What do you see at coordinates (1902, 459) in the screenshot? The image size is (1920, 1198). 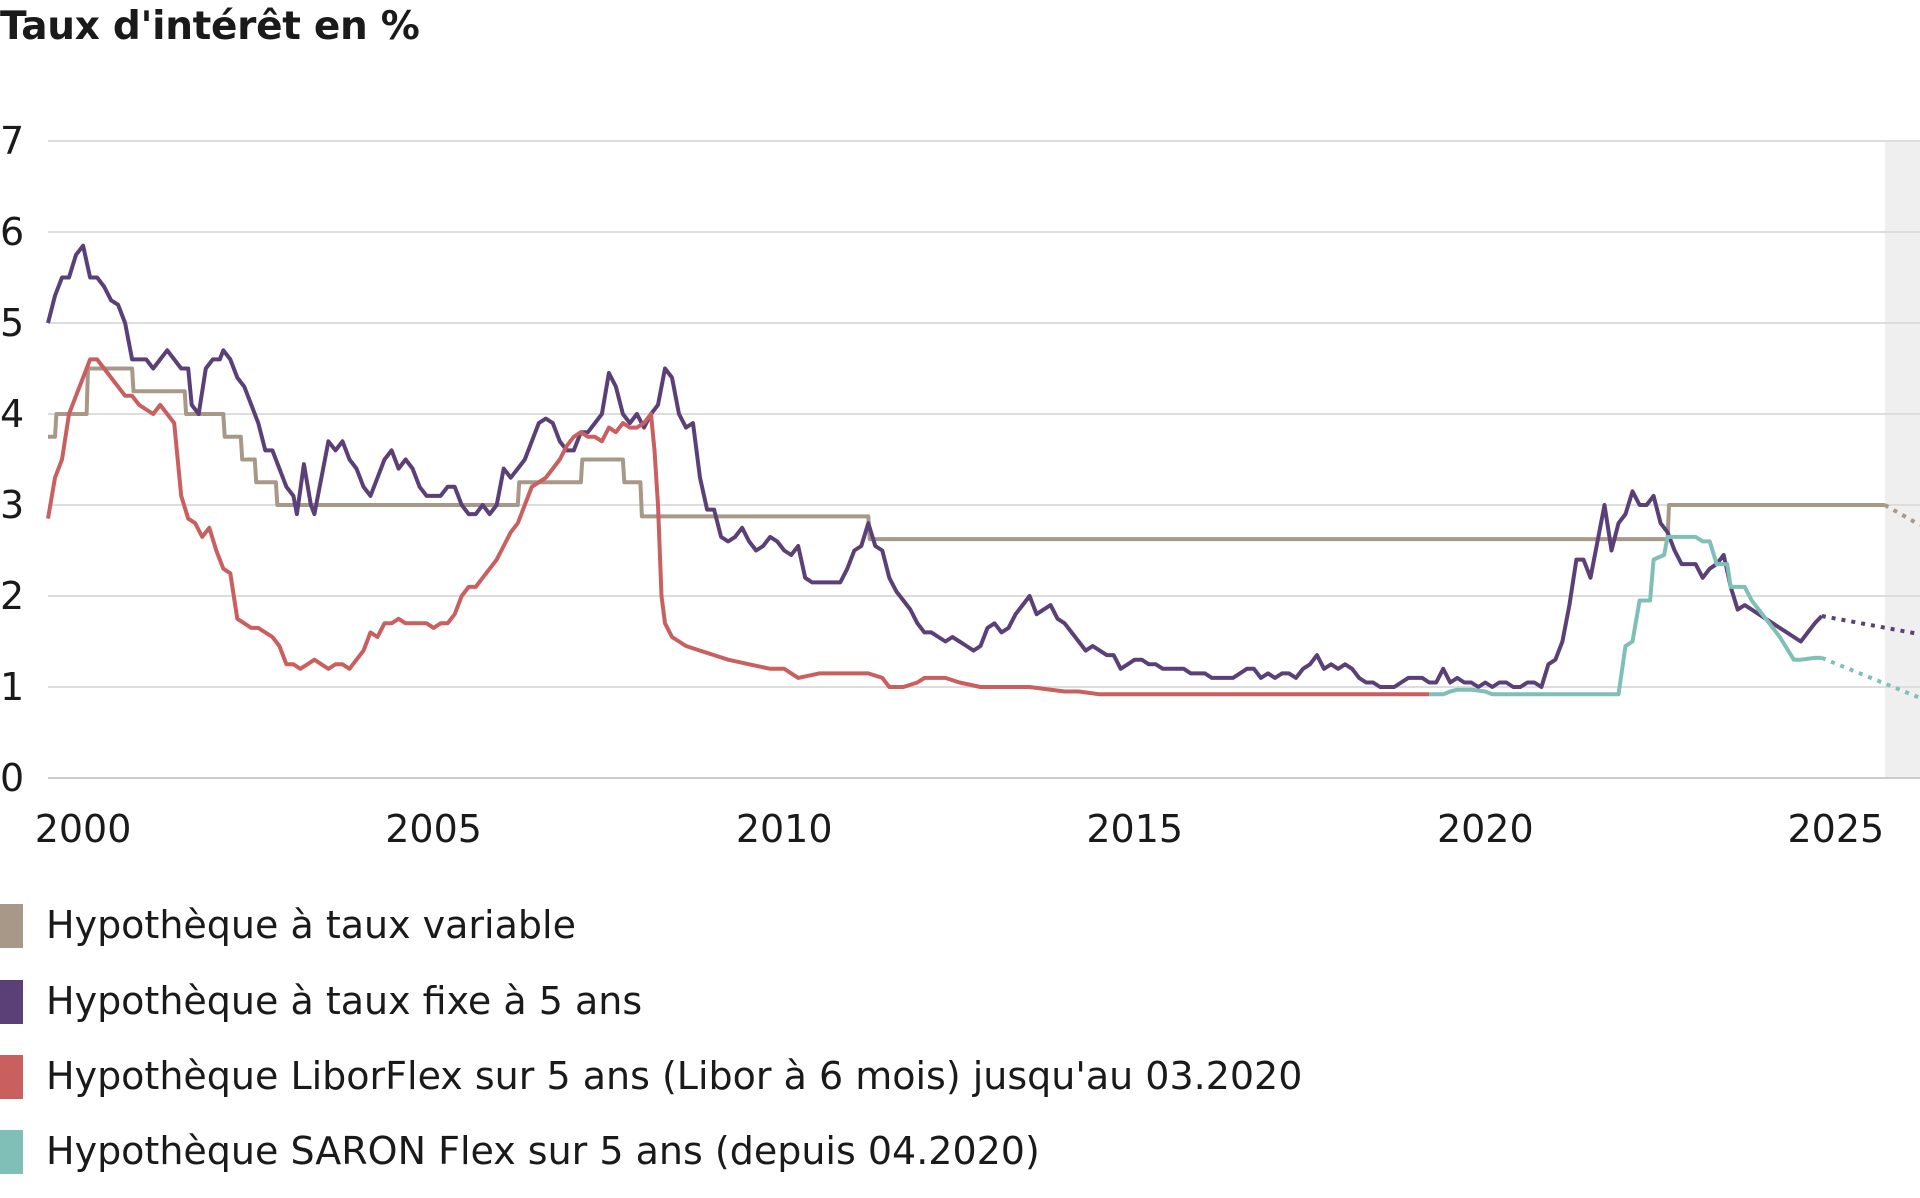 I see `forecast-band` at bounding box center [1902, 459].